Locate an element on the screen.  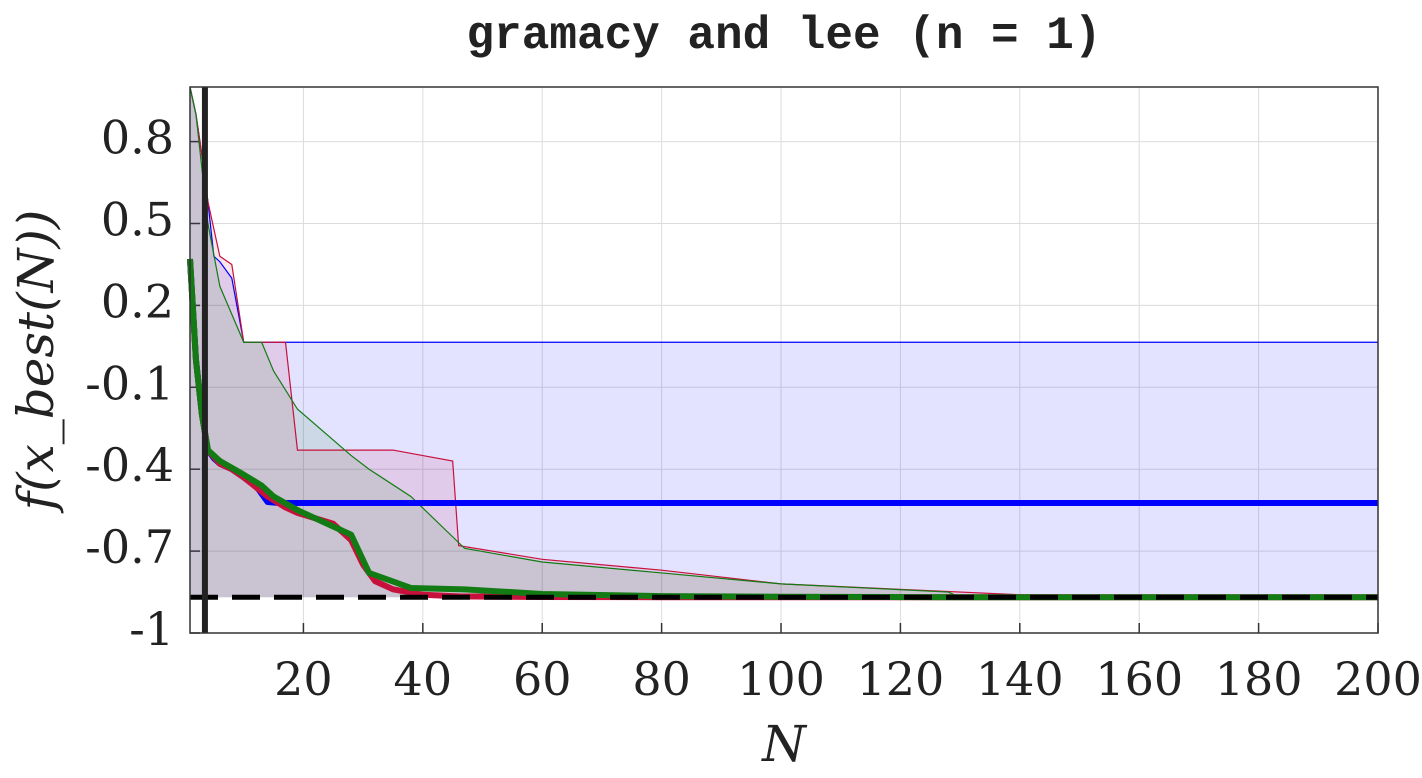
x-axis-label: N is located at coordinates (784, 744).